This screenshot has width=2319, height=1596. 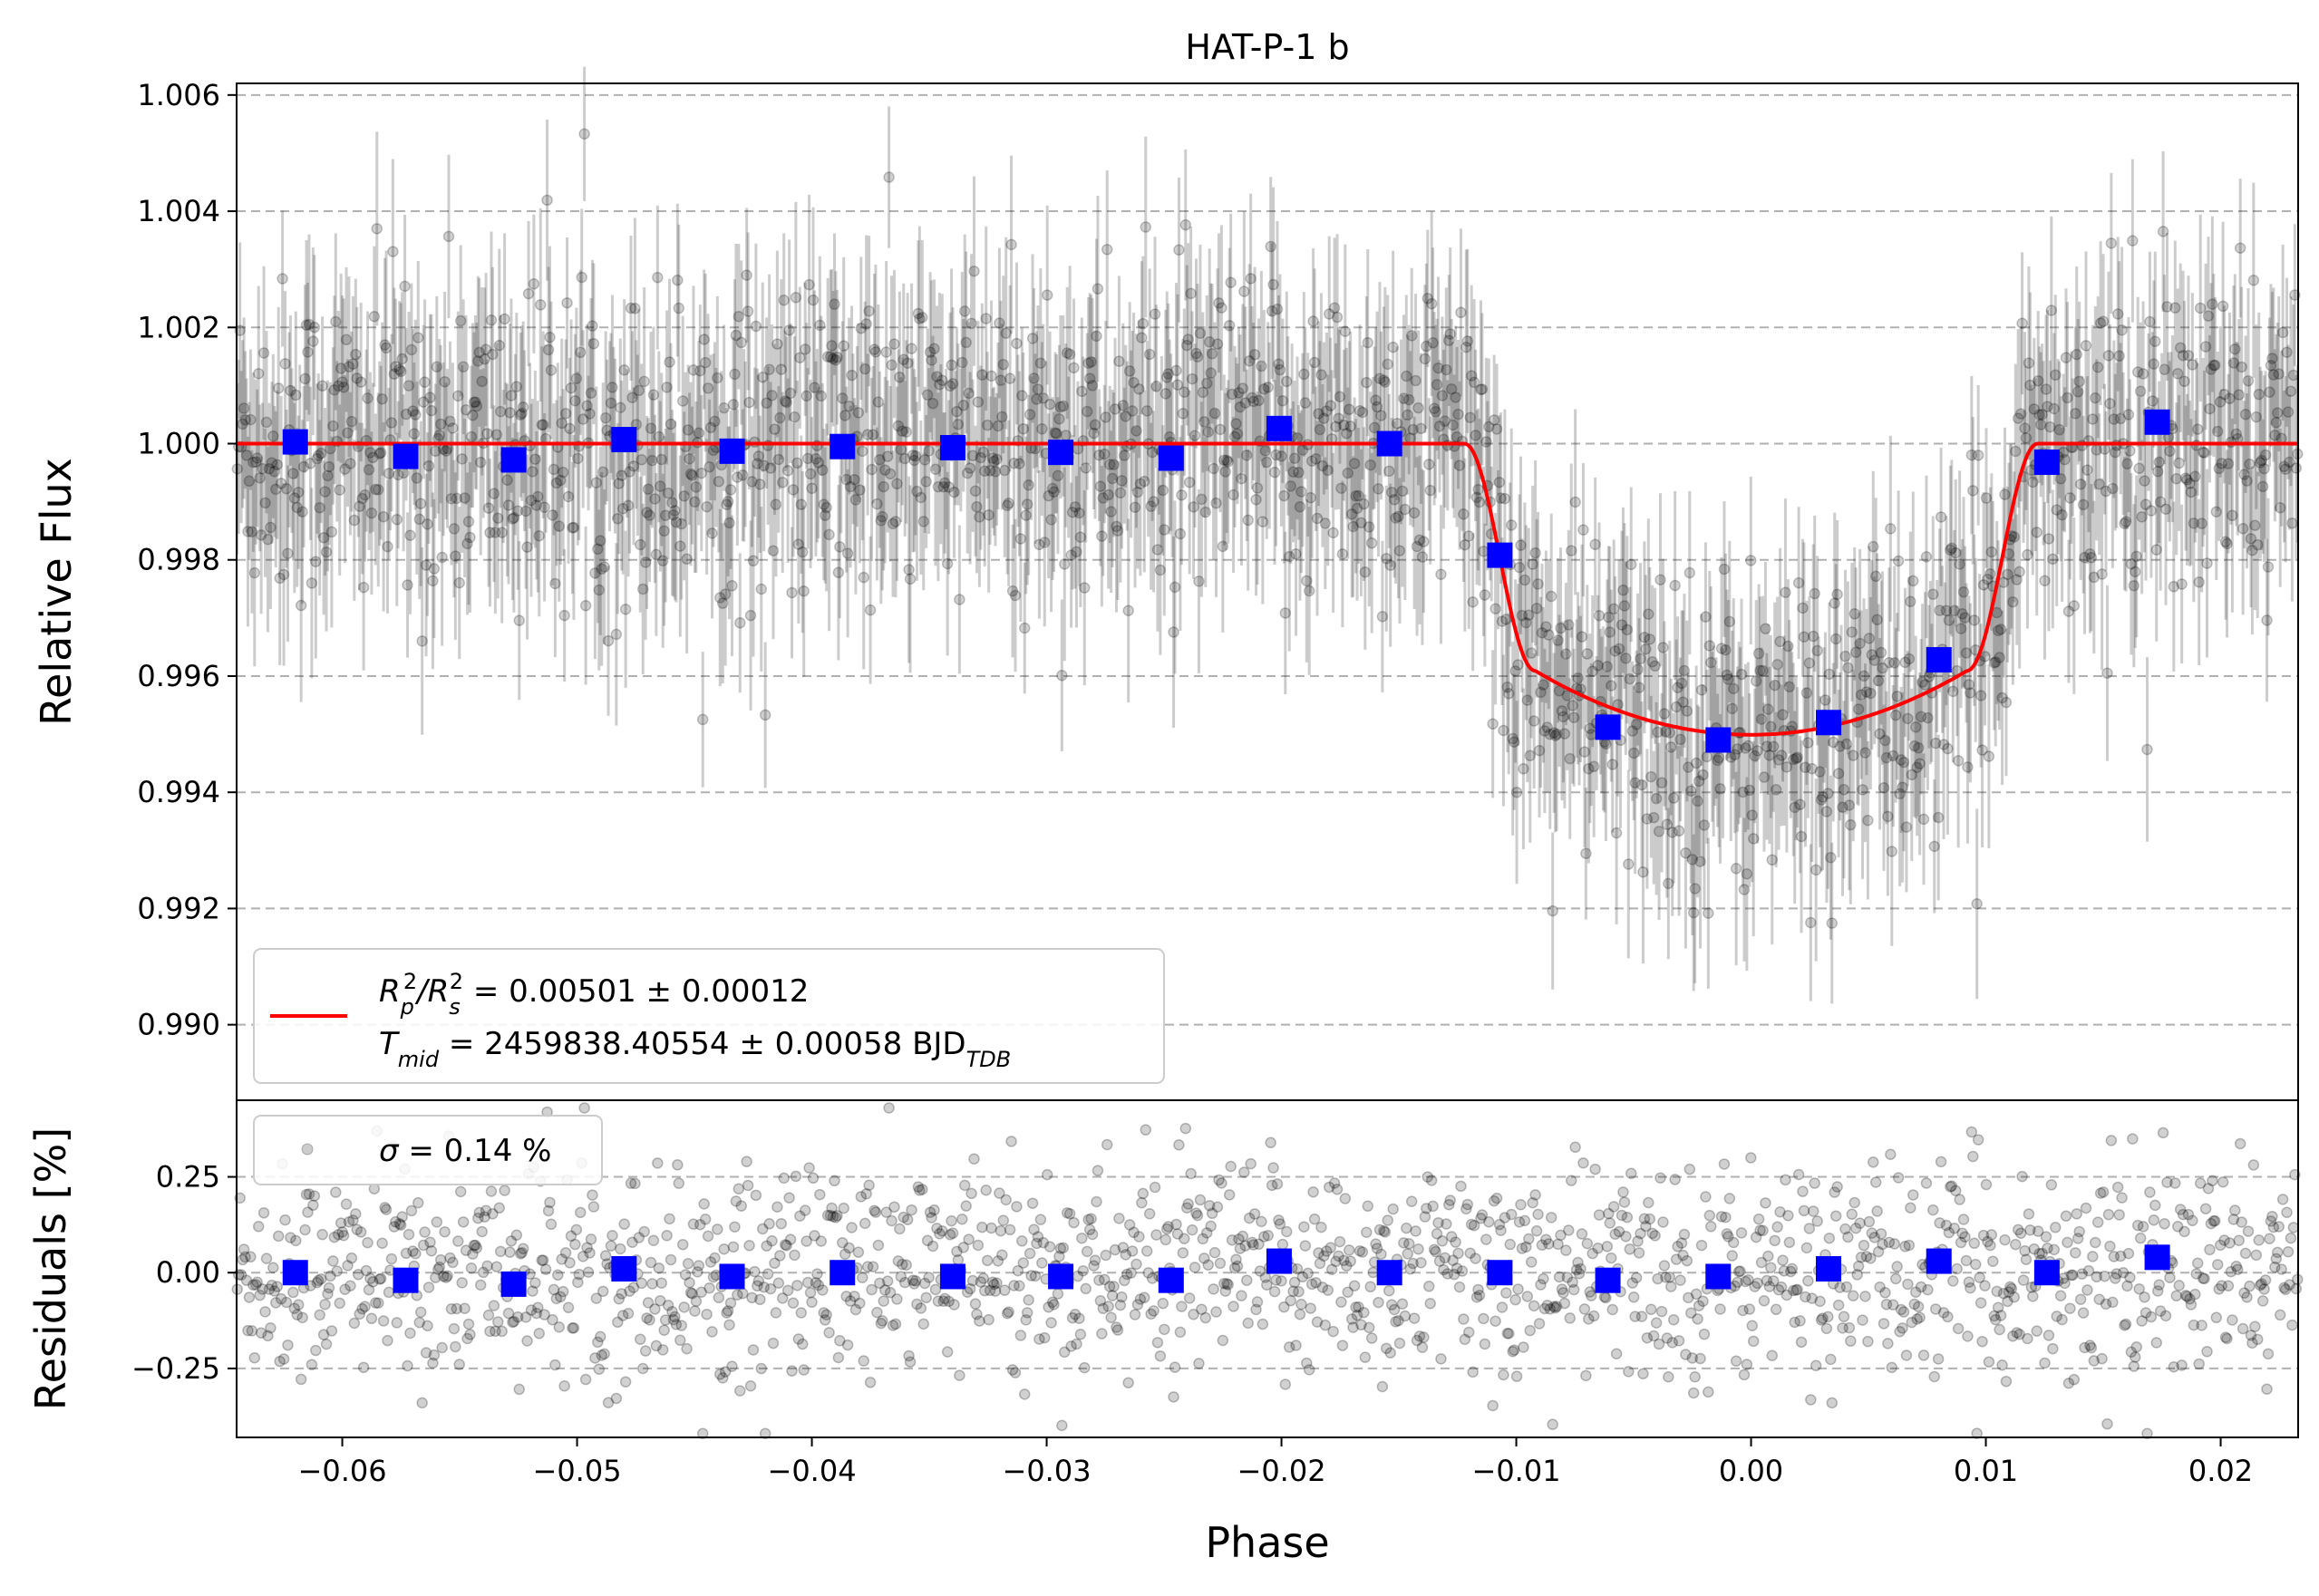 I want to click on main-y-tick-label: 0.998, so click(x=178, y=560).